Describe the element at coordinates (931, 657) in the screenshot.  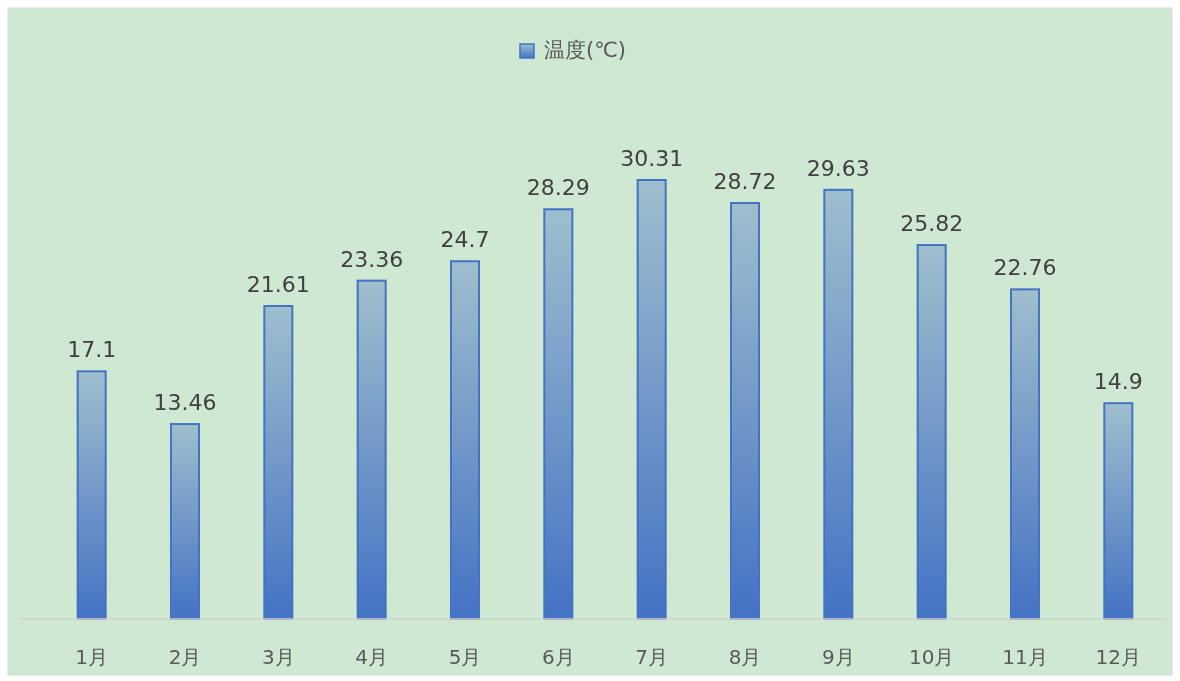
I see `x-tick-label: 10月` at that location.